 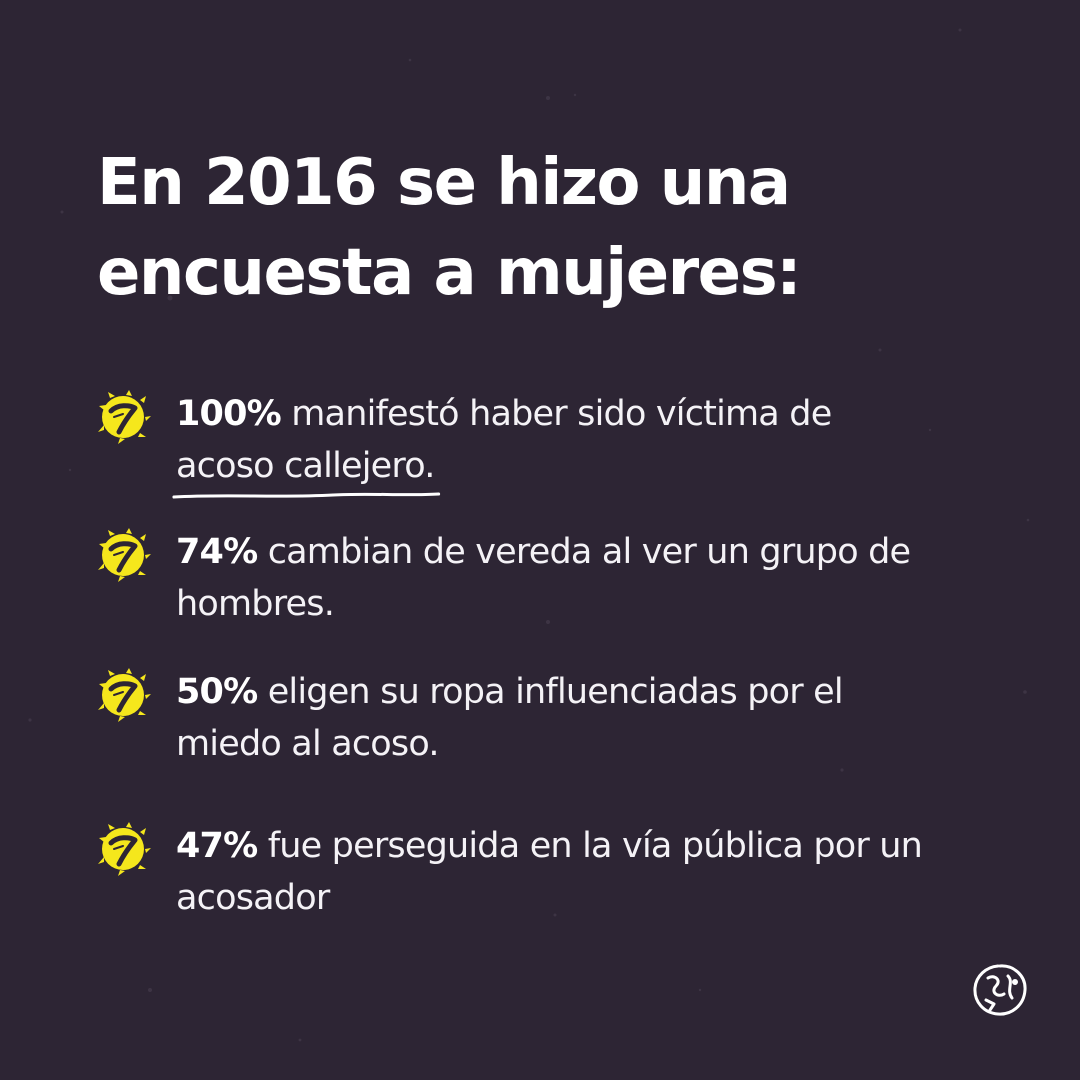 What do you see at coordinates (561, 414) in the screenshot?
I see `stat-description: manifestó haber sido víctima de` at bounding box center [561, 414].